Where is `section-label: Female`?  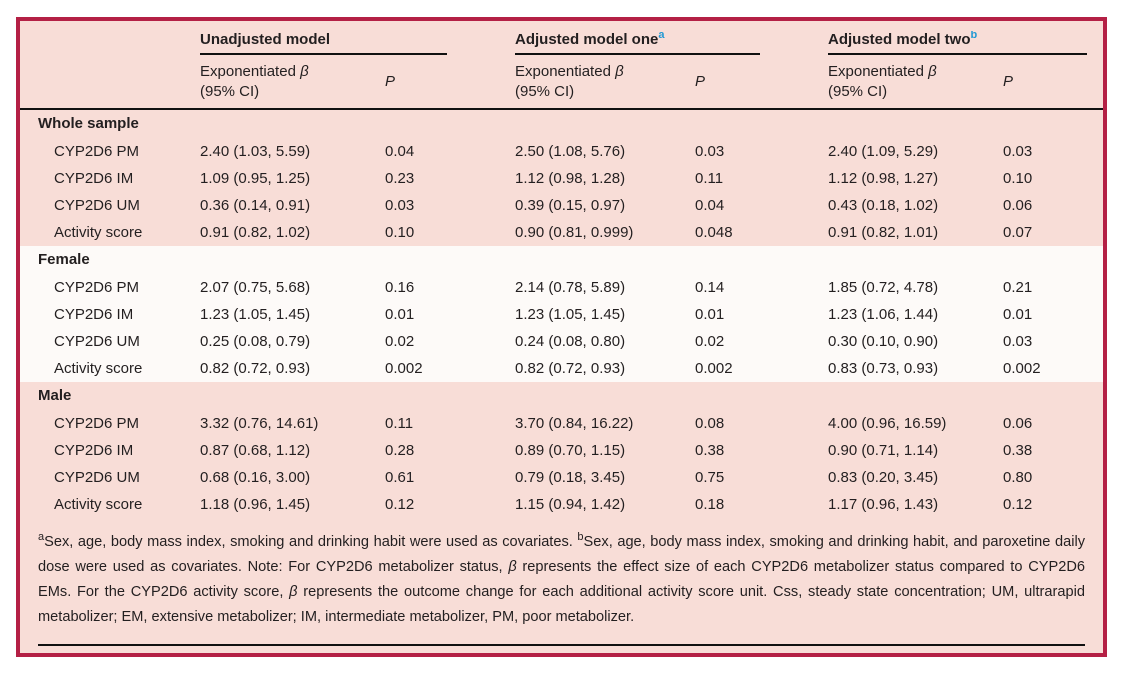
section-label: Female is located at coordinates (64, 259).